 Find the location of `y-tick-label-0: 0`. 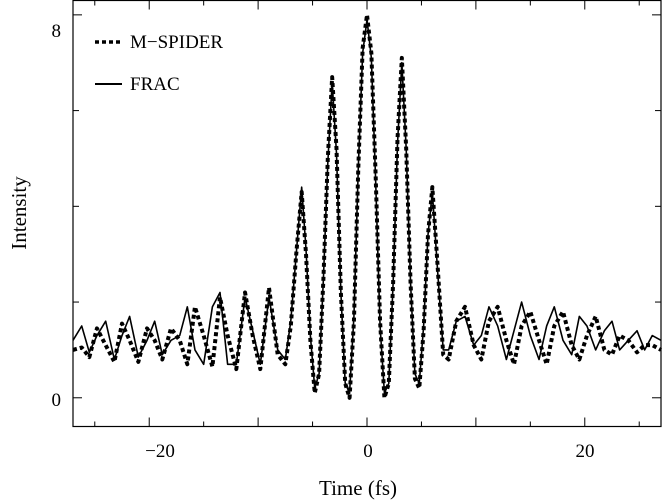

y-tick-label-0: 0 is located at coordinates (57, 400).